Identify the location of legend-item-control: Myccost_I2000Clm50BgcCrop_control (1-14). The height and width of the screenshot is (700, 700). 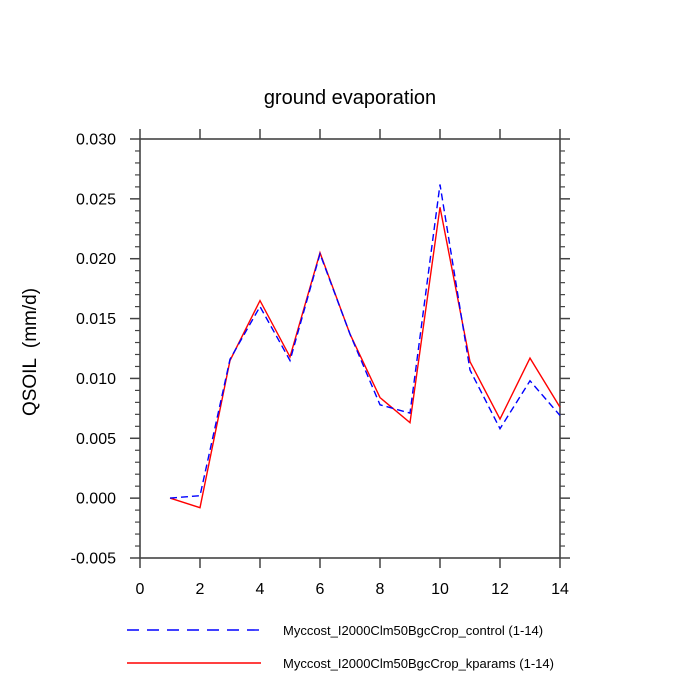
(335, 630).